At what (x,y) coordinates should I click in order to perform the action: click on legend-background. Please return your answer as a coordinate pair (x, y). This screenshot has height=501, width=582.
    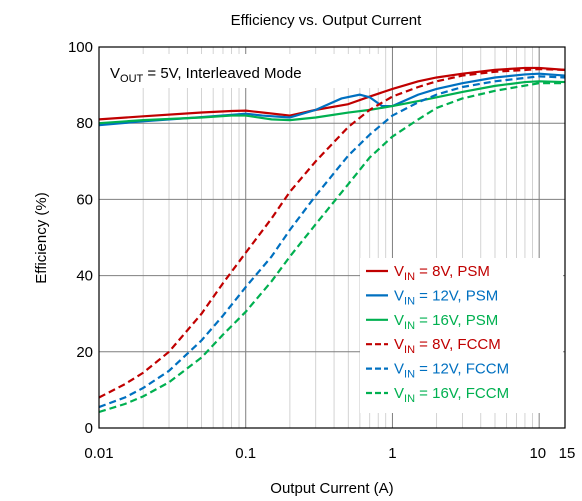
    Looking at the image, I should click on (461, 335).